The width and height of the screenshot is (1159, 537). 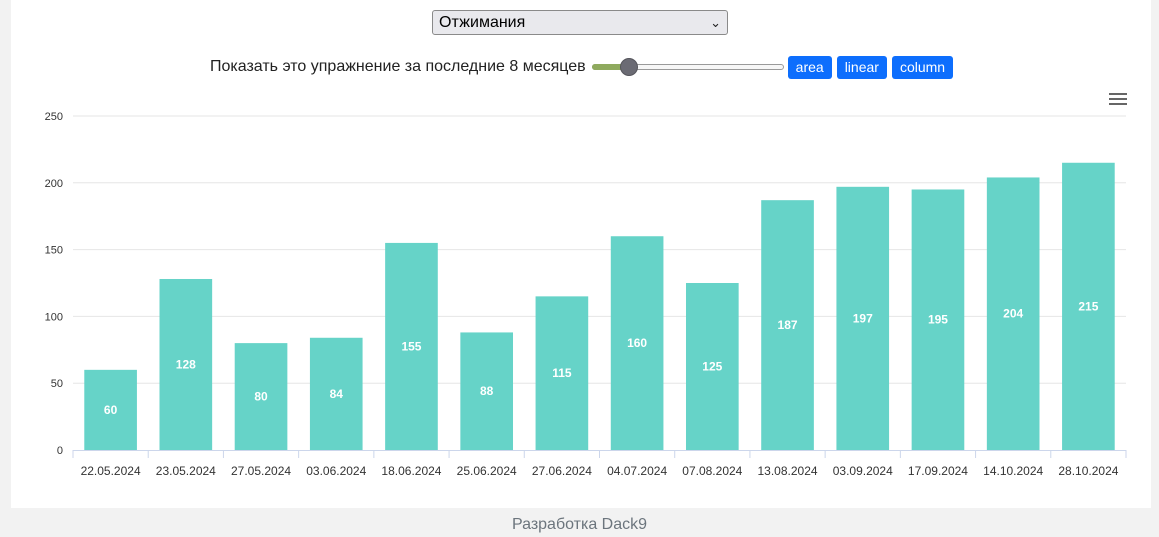 What do you see at coordinates (54, 117) in the screenshot?
I see `y-tick-label-5: 250` at bounding box center [54, 117].